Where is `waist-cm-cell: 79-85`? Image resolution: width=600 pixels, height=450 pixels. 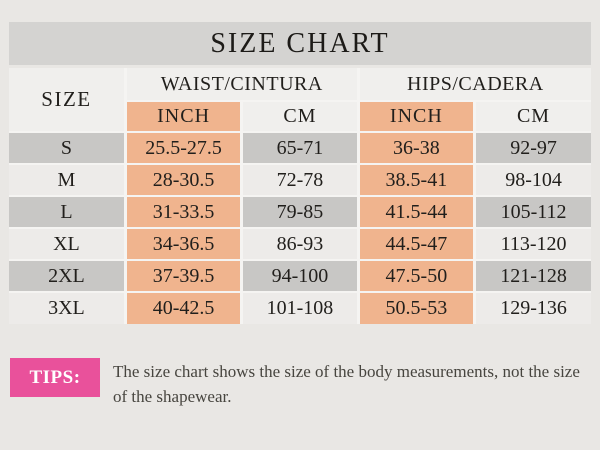
waist-cm-cell: 79-85 is located at coordinates (300, 212).